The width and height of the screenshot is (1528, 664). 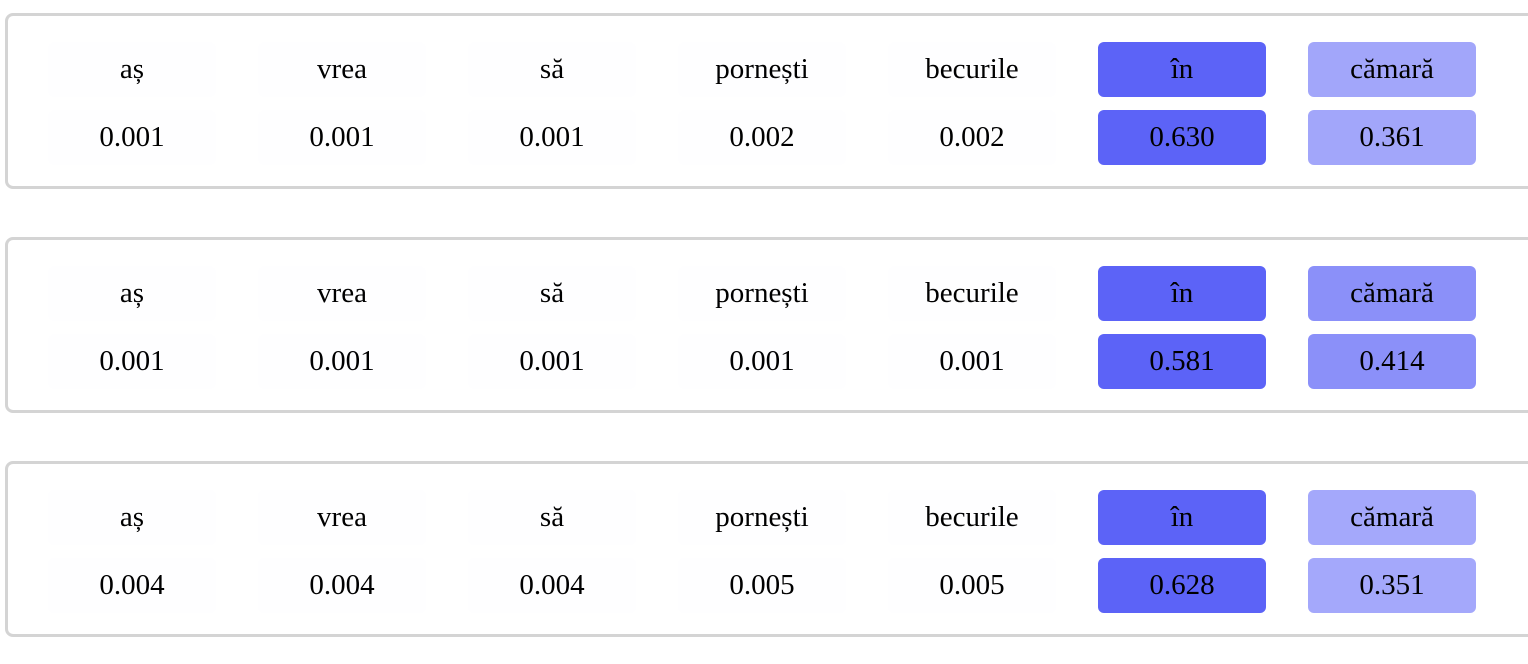 What do you see at coordinates (1392, 585) in the screenshot?
I see `weight-cell: 0.351` at bounding box center [1392, 585].